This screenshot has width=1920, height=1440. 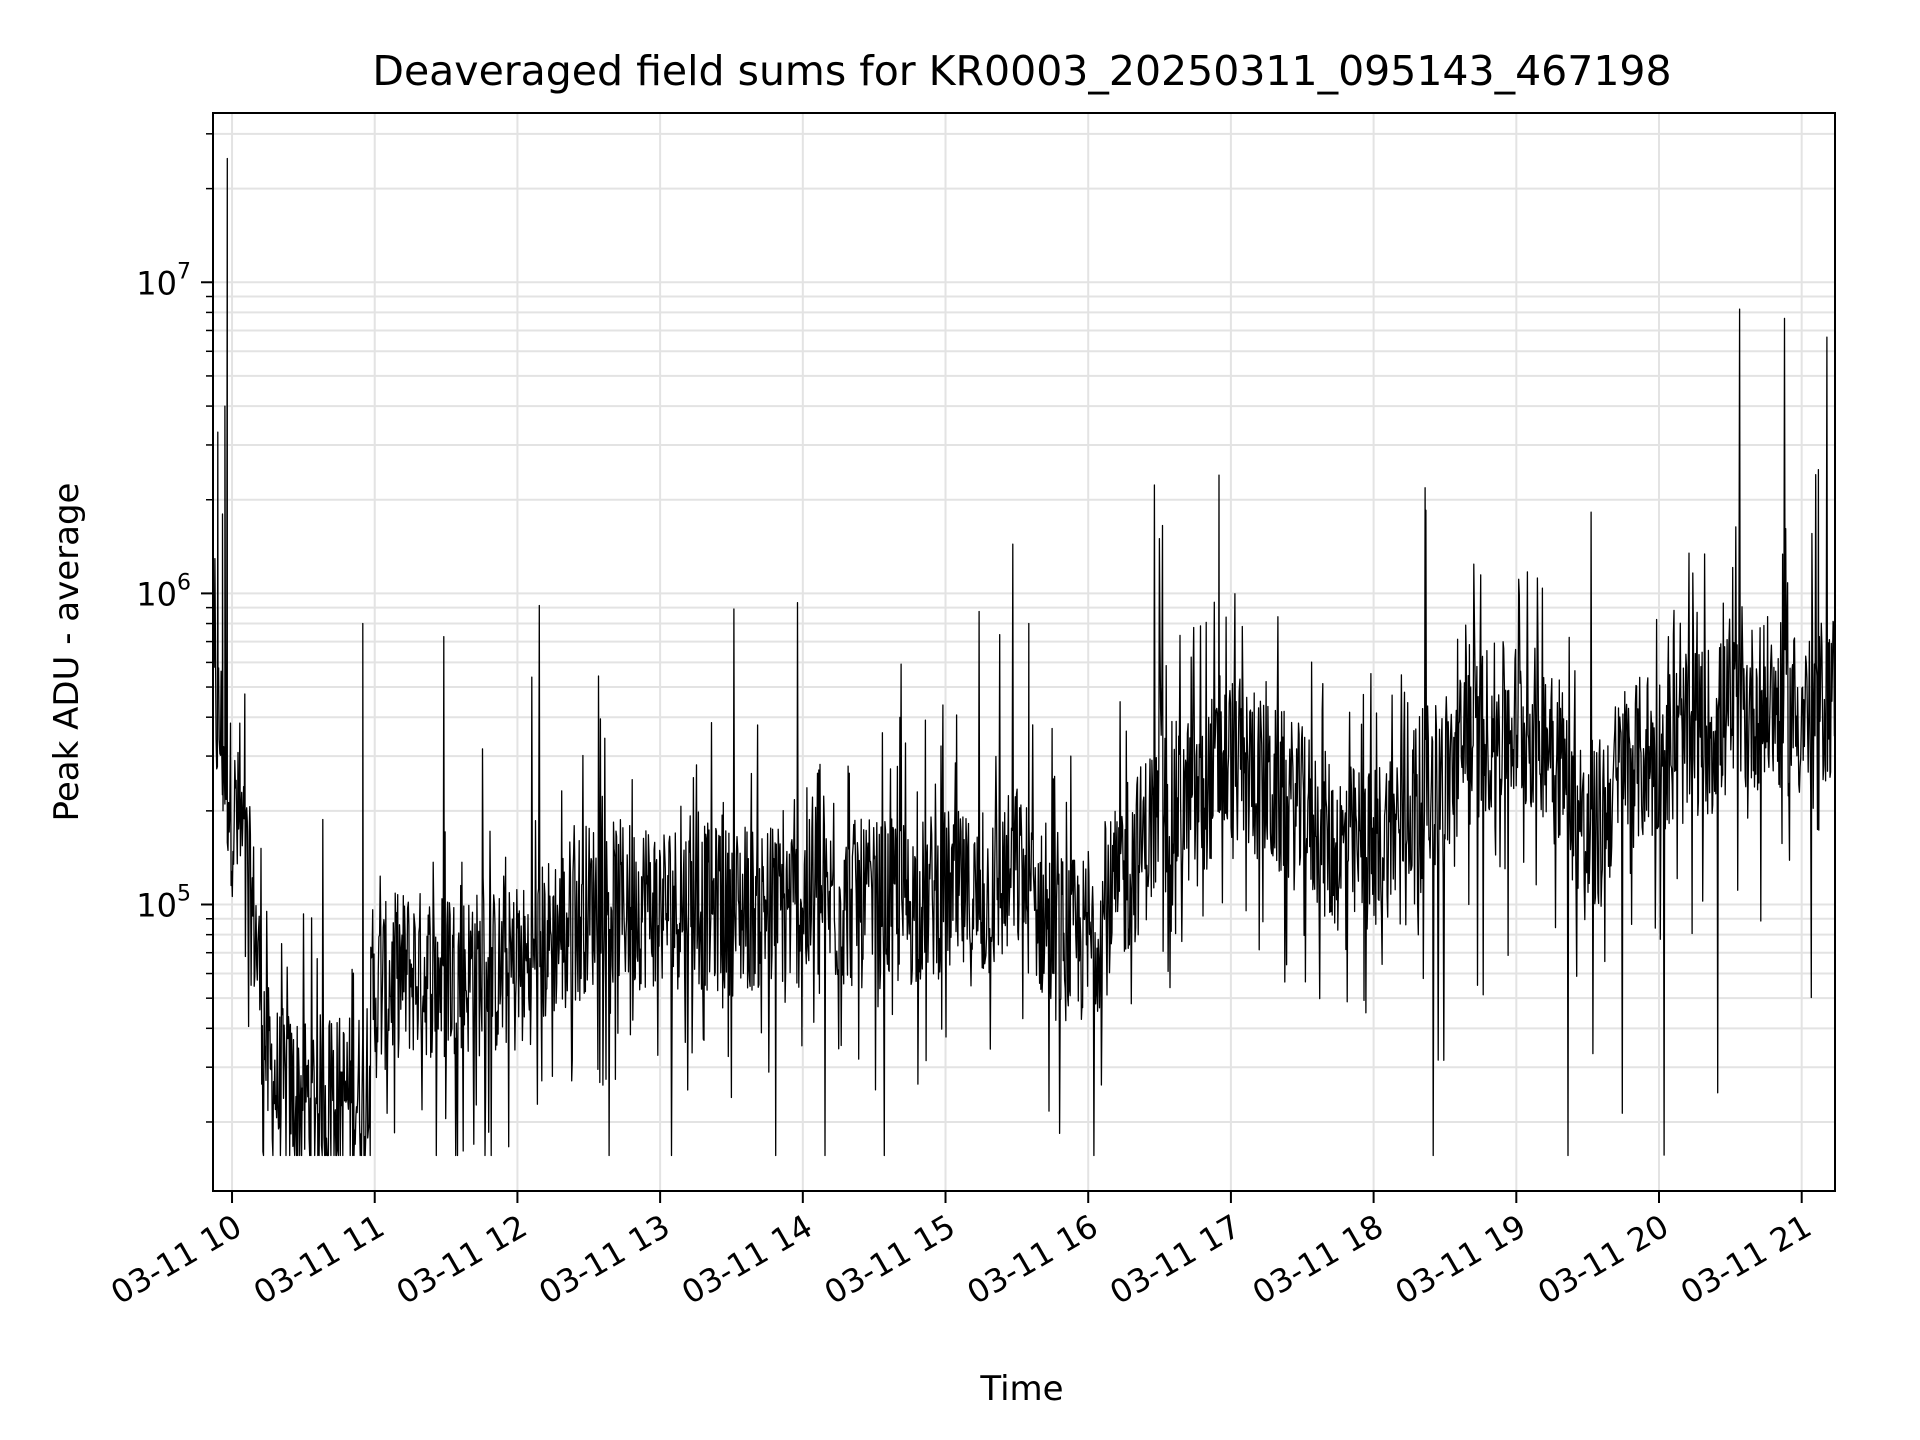 I want to click on x-tick-label-0: 03-11 10, so click(x=176, y=1259).